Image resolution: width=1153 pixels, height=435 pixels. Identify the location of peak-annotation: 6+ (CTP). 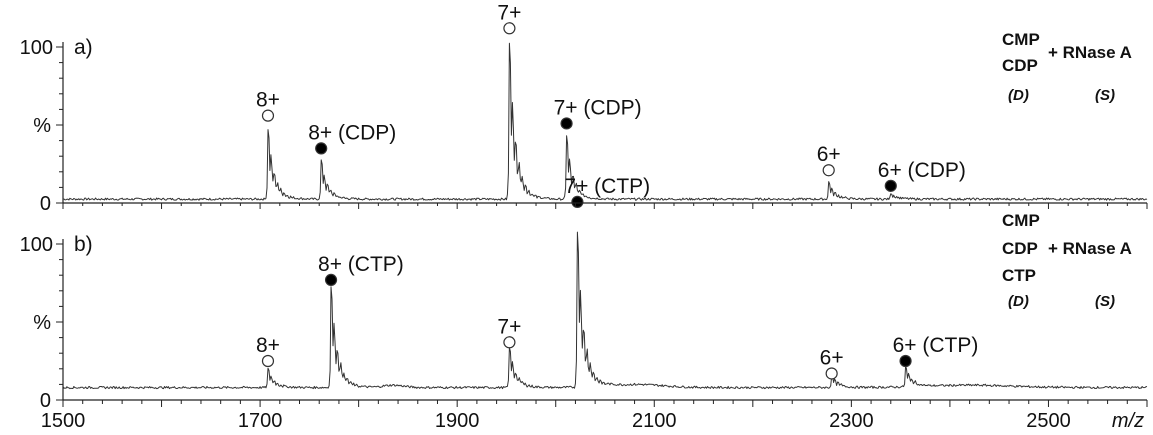
(936, 345).